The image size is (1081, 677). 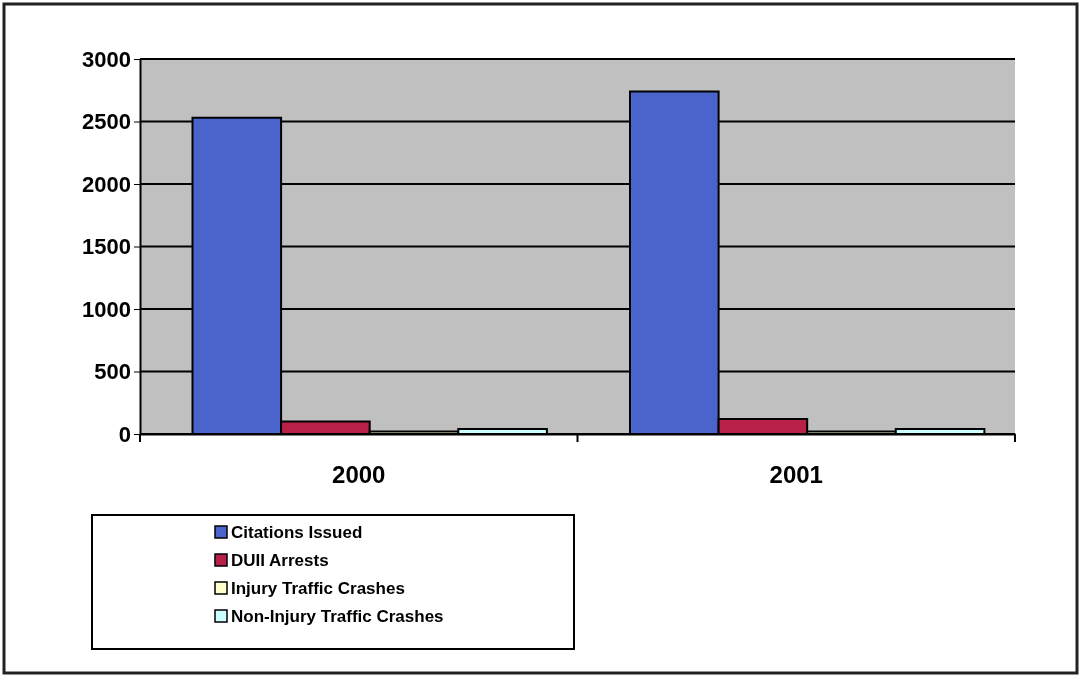 I want to click on legend-label: Citations Issued, so click(x=297, y=532).